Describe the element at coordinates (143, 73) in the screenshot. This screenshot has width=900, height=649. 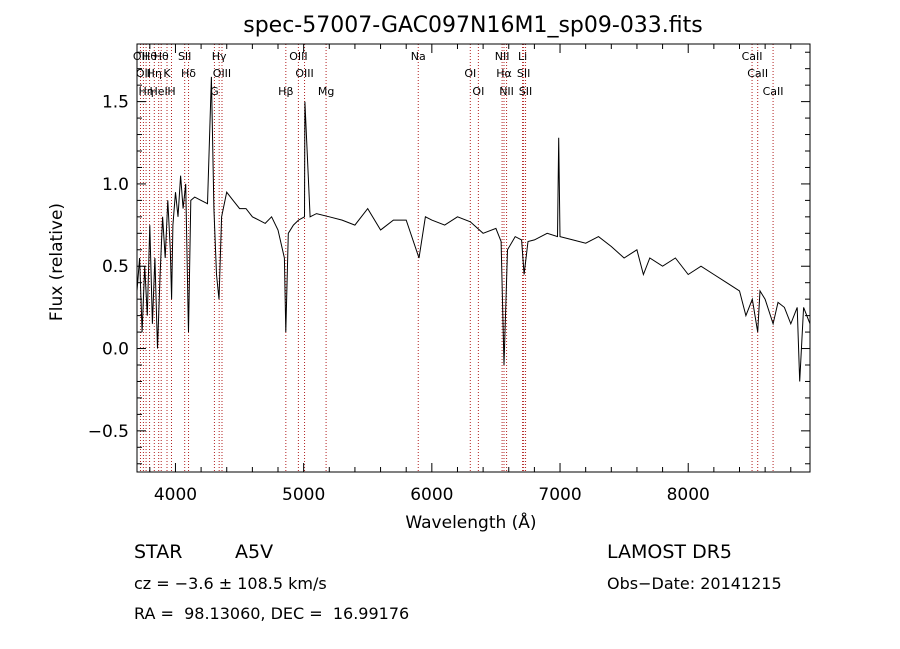
I see `spectral-line-label: OII` at that location.